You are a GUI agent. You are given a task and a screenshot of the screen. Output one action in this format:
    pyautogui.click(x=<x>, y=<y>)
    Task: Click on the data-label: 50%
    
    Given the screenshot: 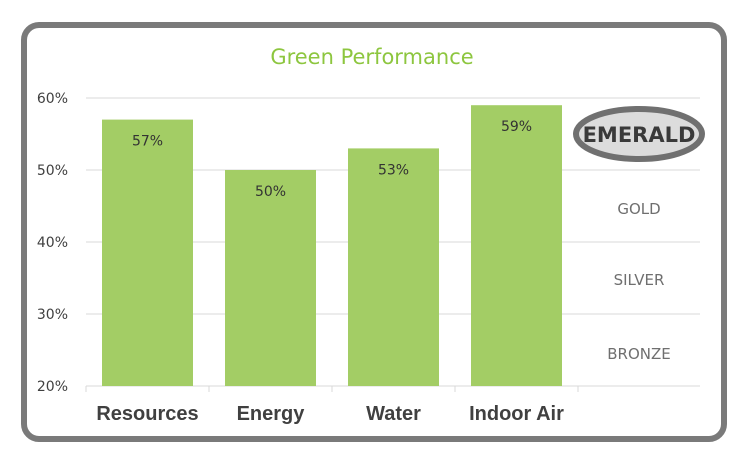 What is the action you would take?
    pyautogui.click(x=270, y=192)
    